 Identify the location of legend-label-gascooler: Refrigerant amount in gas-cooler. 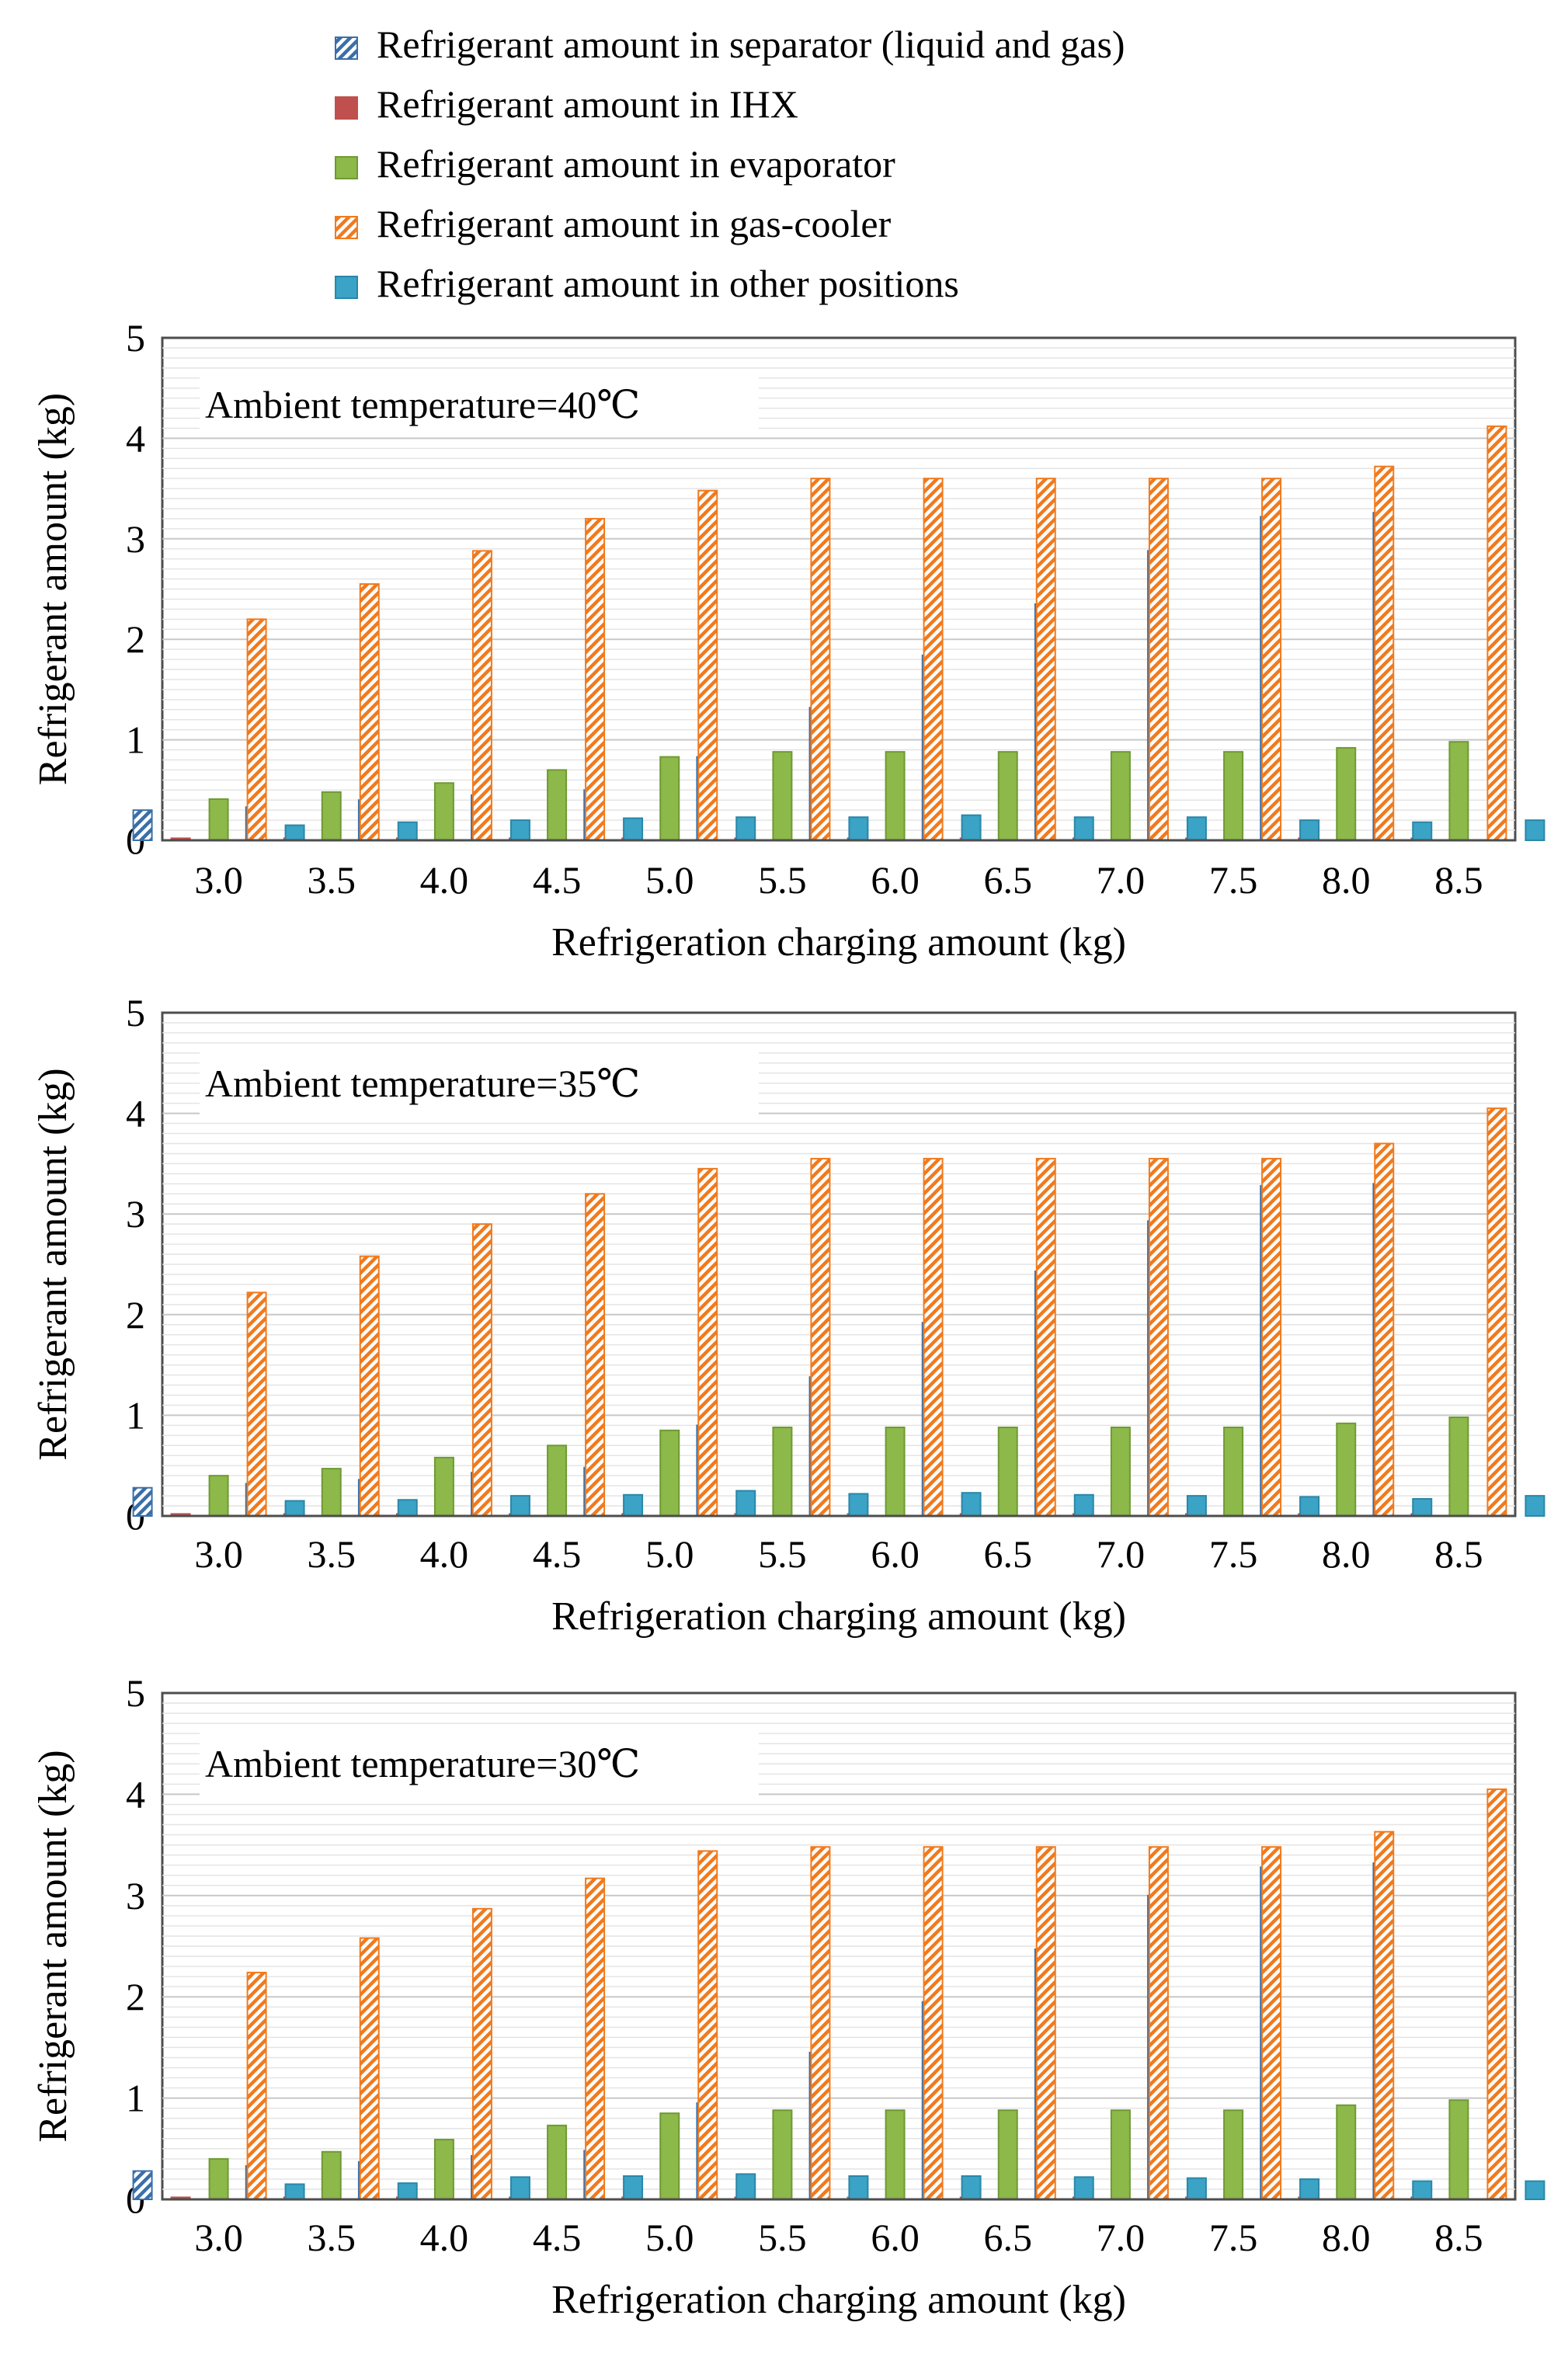
(634, 223).